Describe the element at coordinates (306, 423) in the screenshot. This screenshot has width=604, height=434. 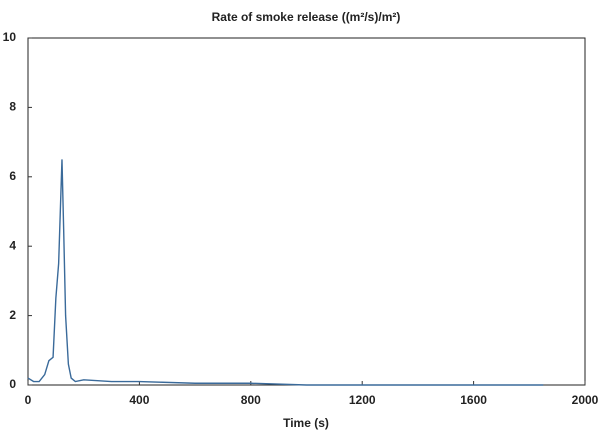
I see `x-axis-label: Time (s)` at that location.